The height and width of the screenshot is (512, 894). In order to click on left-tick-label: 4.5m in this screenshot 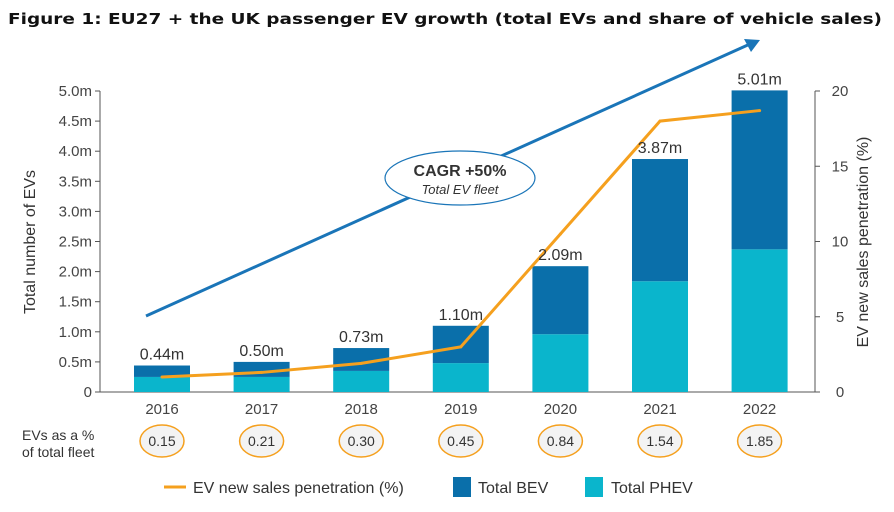, I will do `click(75, 121)`.